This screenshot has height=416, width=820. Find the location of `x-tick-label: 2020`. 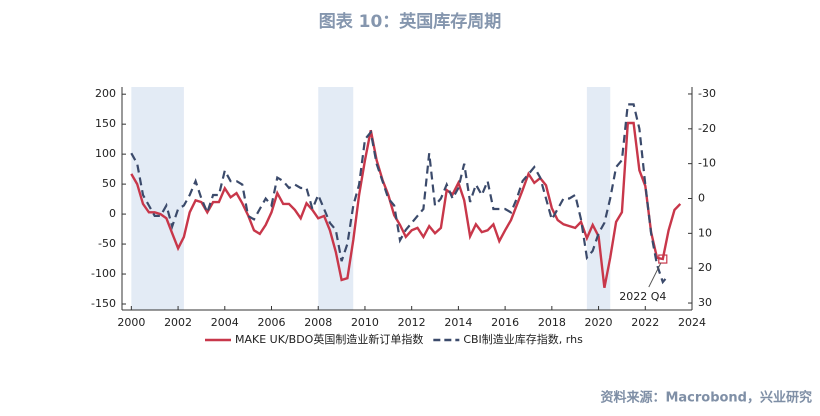

x-tick-label: 2020 is located at coordinates (599, 322).